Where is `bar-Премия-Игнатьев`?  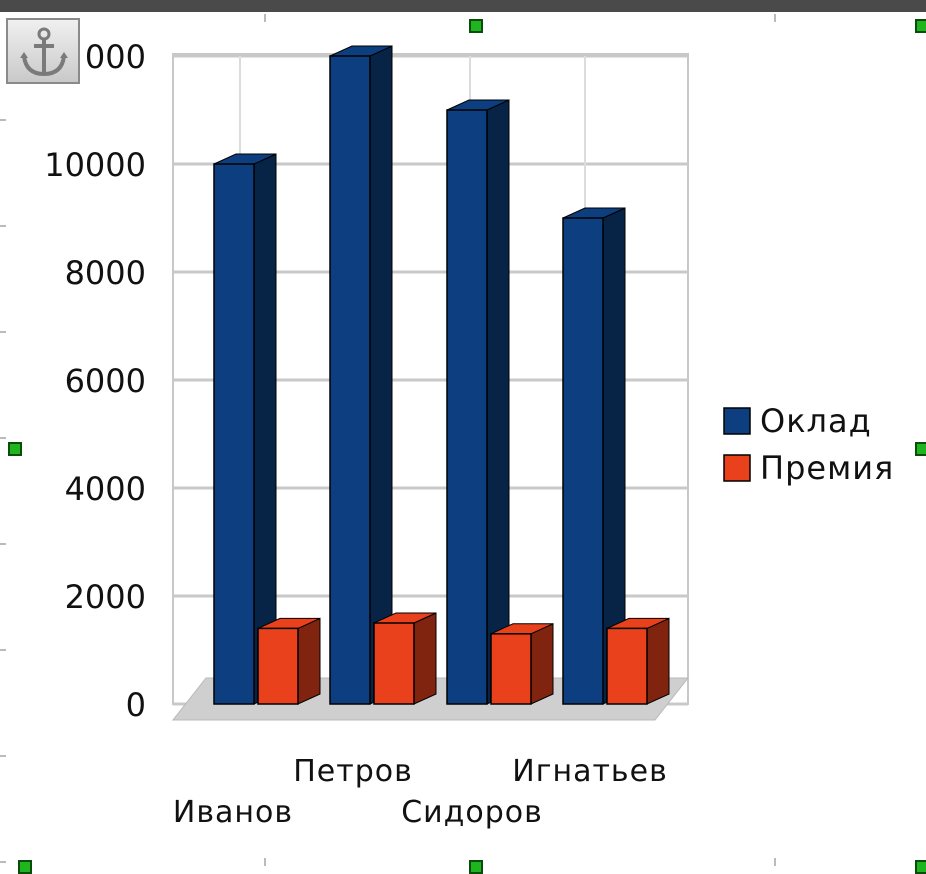
bar-Премия-Игнатьев is located at coordinates (627, 666).